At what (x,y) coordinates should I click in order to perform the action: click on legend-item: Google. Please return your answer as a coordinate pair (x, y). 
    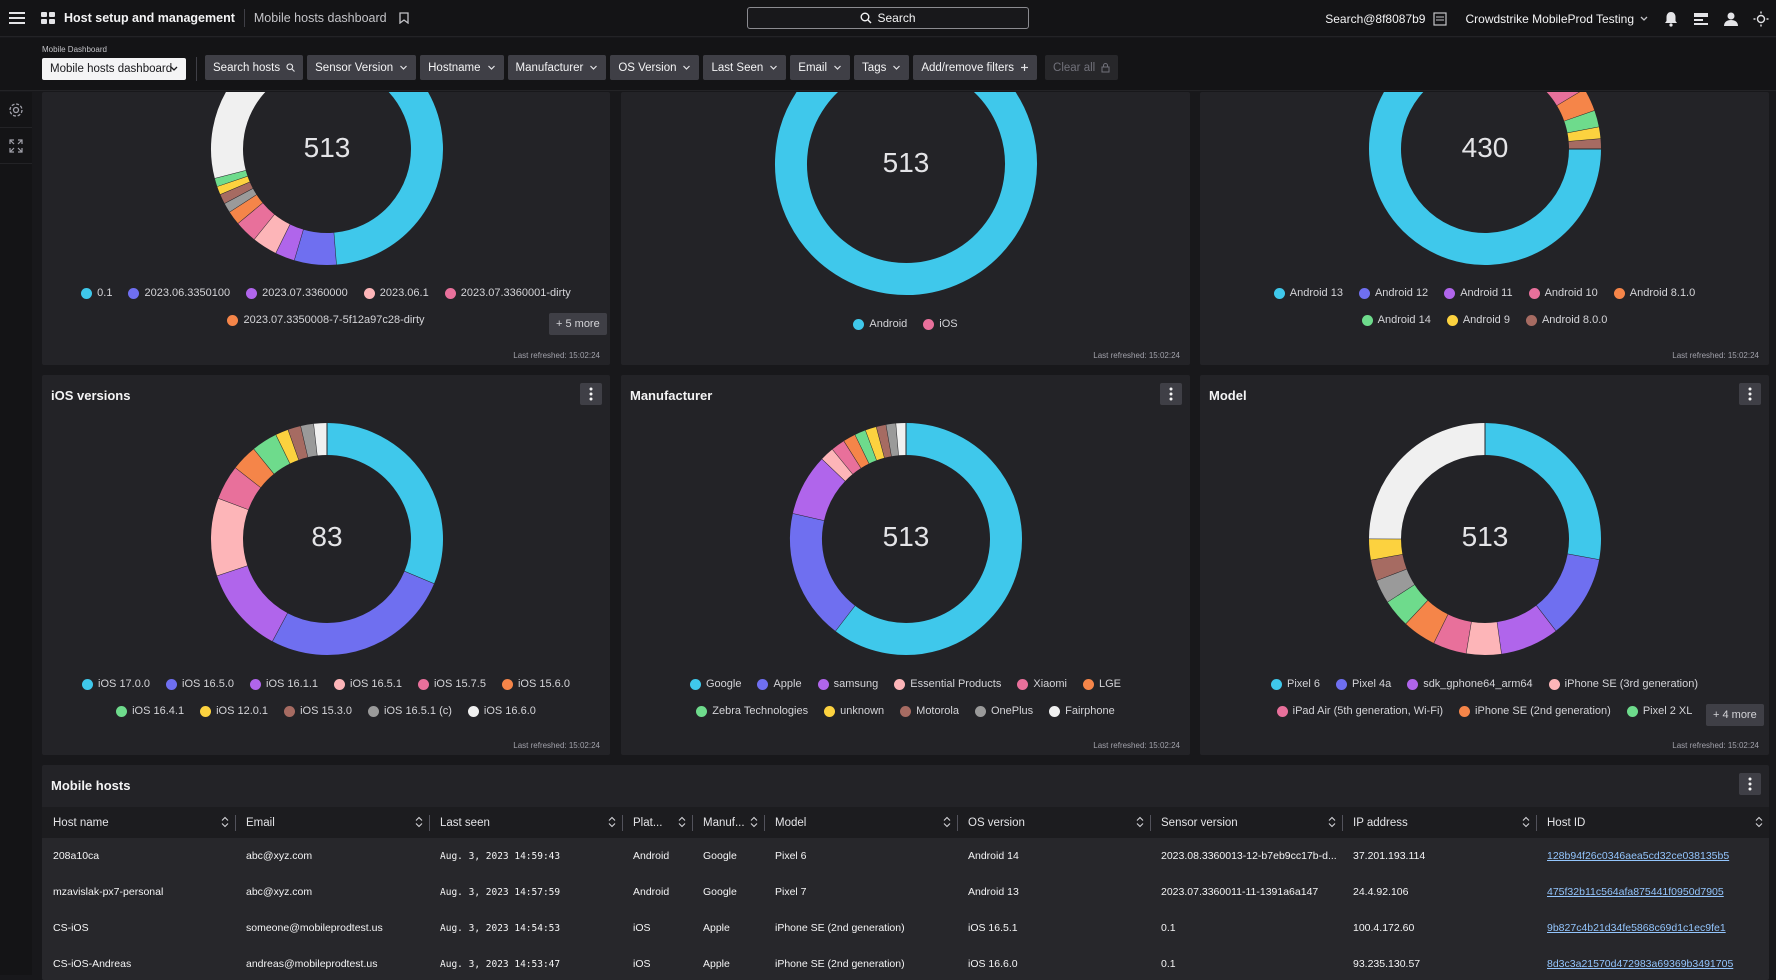
    Looking at the image, I should click on (715, 684).